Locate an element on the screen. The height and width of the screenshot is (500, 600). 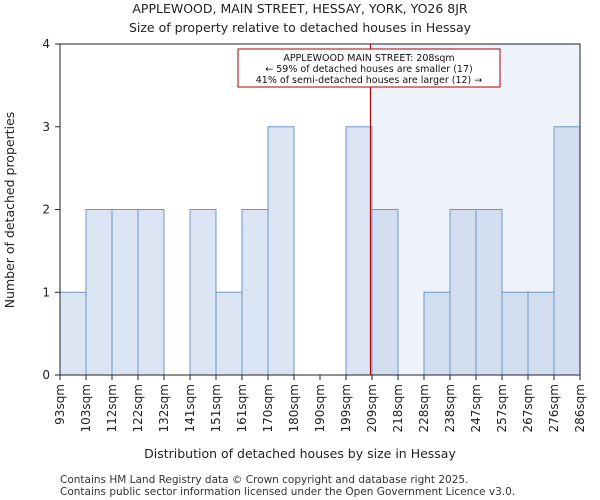
x-tick-label: 238sqm is located at coordinates (450, 408).